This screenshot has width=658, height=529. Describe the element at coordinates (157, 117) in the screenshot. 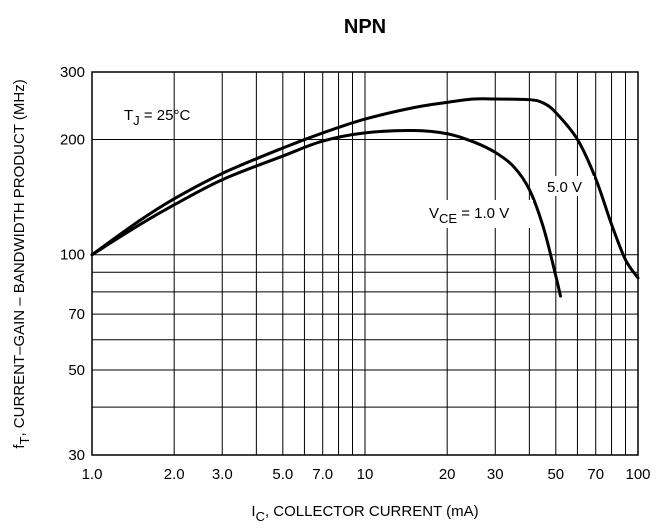

I see `tj-annotation: TJ = 25°C` at that location.